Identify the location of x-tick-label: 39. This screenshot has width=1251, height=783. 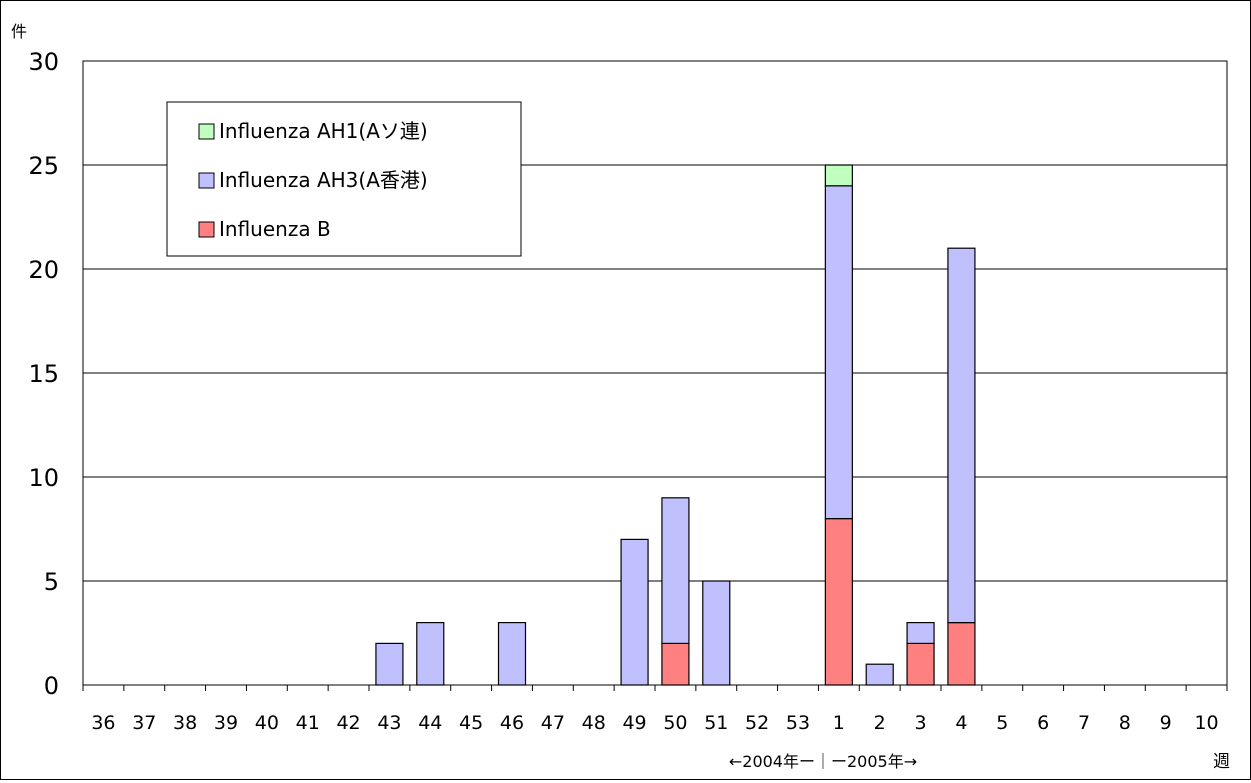
(226, 723).